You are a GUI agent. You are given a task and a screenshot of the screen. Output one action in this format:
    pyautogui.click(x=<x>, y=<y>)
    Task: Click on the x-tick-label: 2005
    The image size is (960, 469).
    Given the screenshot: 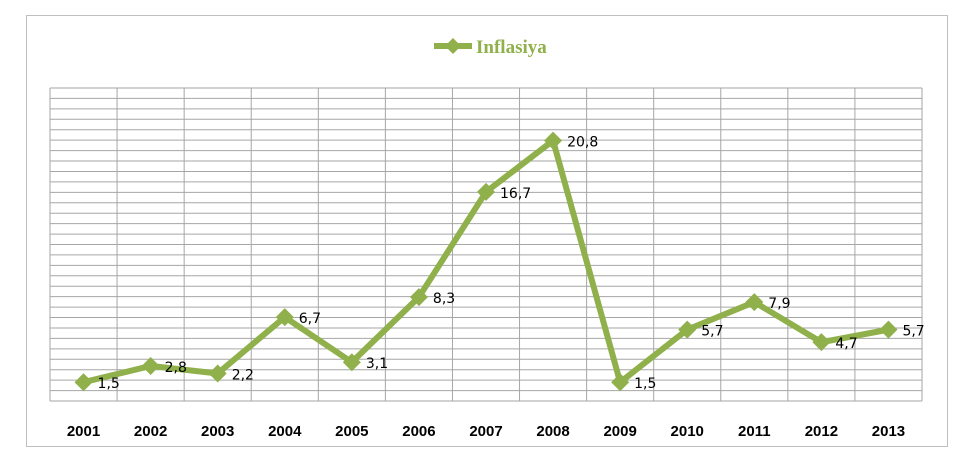 What is the action you would take?
    pyautogui.click(x=351, y=431)
    